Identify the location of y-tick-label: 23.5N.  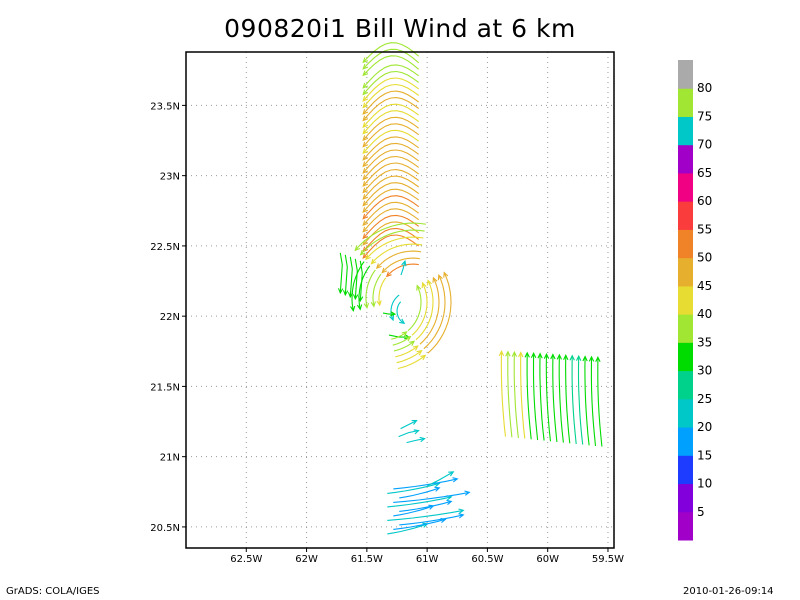
(165, 106).